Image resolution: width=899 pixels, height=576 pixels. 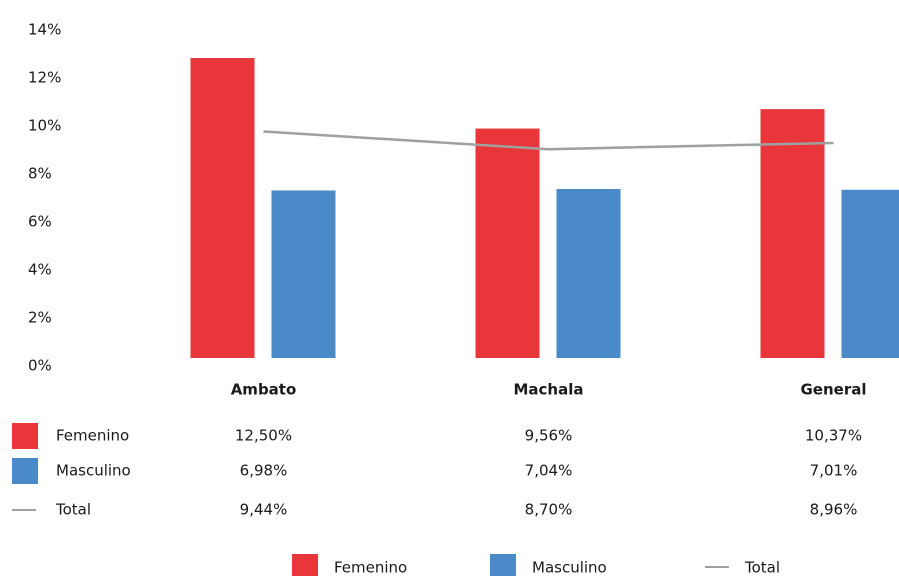 What do you see at coordinates (834, 471) in the screenshot?
I see `table-value: 7,01%` at bounding box center [834, 471].